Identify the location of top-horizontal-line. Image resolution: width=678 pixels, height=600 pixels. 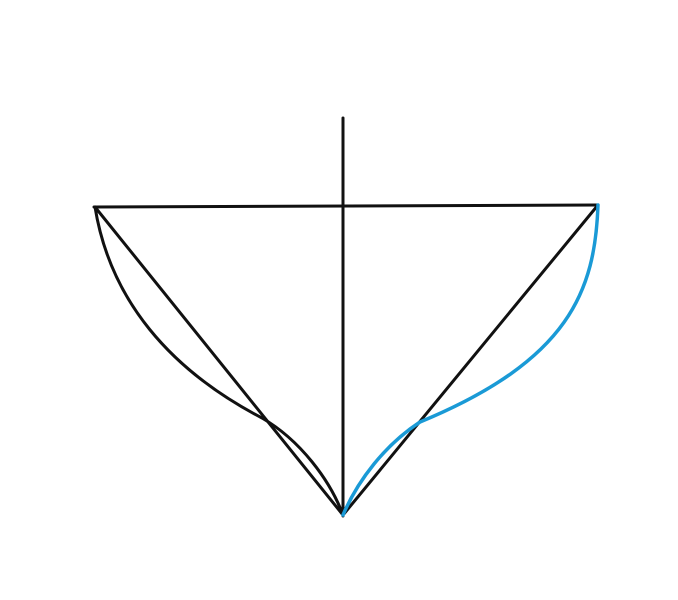
(346, 206).